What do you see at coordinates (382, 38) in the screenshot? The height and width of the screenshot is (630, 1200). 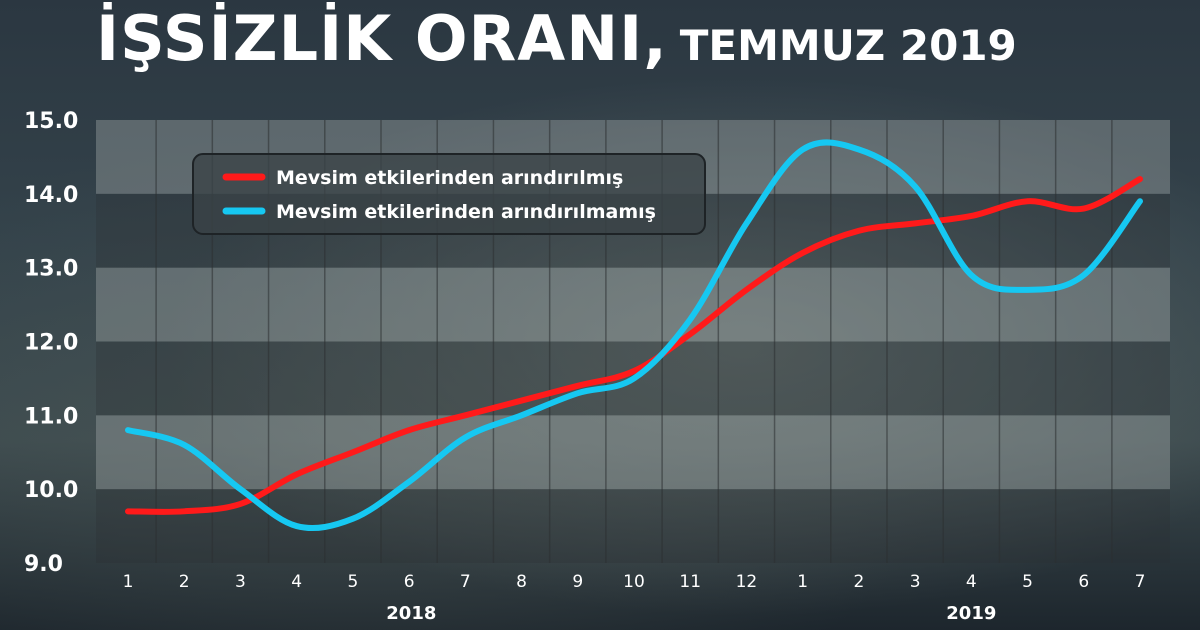 I see `title-main: İŞSİZLİK ORANI,` at bounding box center [382, 38].